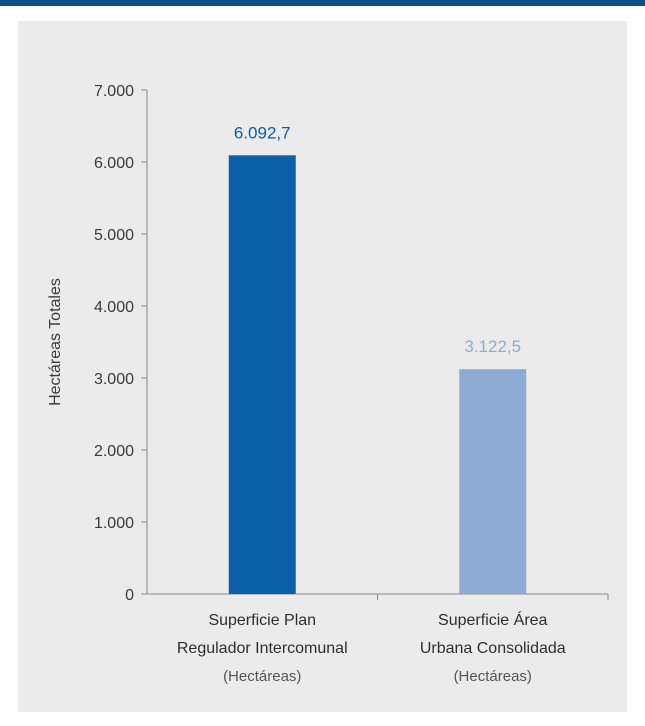 The width and height of the screenshot is (645, 726). Describe the element at coordinates (262, 132) in the screenshot. I see `data-label: 6.092,7` at that location.